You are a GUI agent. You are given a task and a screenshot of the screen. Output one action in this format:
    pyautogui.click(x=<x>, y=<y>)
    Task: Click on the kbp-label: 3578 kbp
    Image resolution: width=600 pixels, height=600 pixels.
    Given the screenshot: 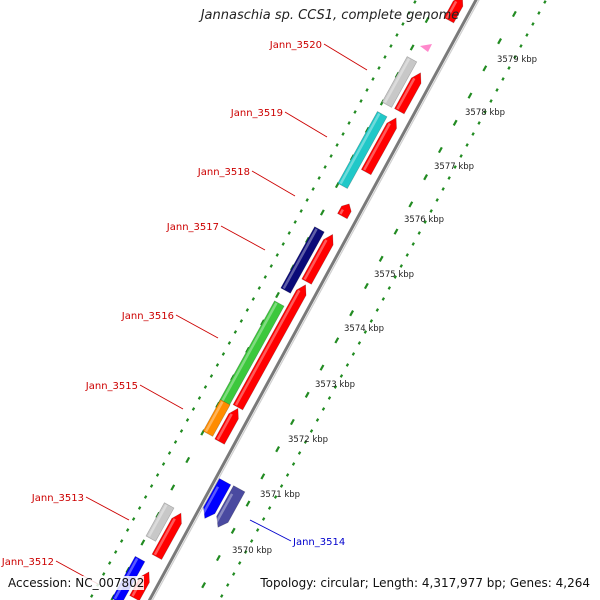 What is the action you would take?
    pyautogui.click(x=485, y=113)
    